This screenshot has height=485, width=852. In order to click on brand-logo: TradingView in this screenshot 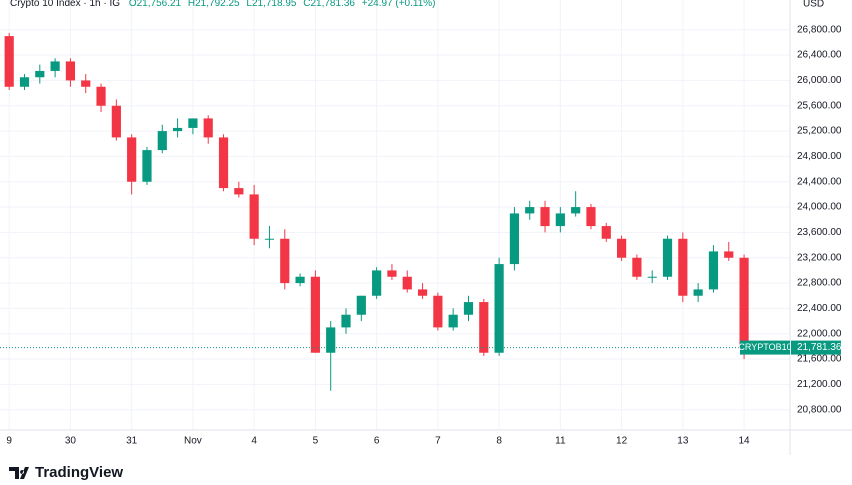, I will do `click(66, 472)`.